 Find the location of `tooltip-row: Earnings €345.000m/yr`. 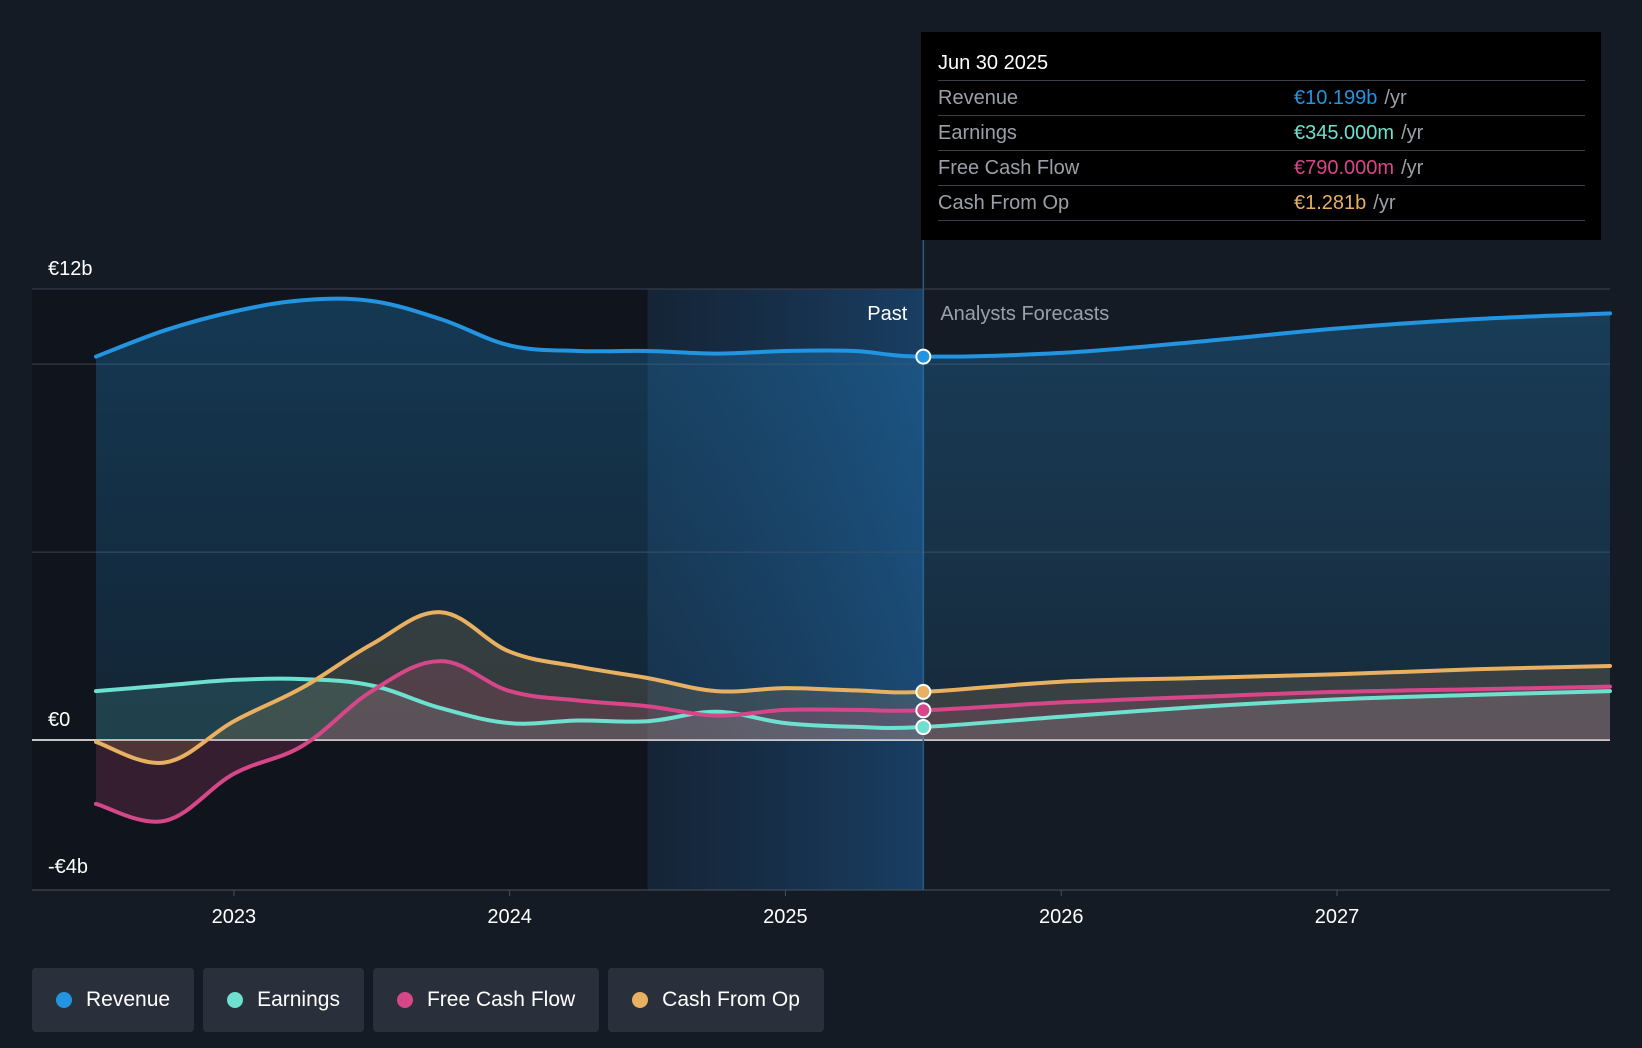

tooltip-row: Earnings €345.000m/yr is located at coordinates (1261, 133).